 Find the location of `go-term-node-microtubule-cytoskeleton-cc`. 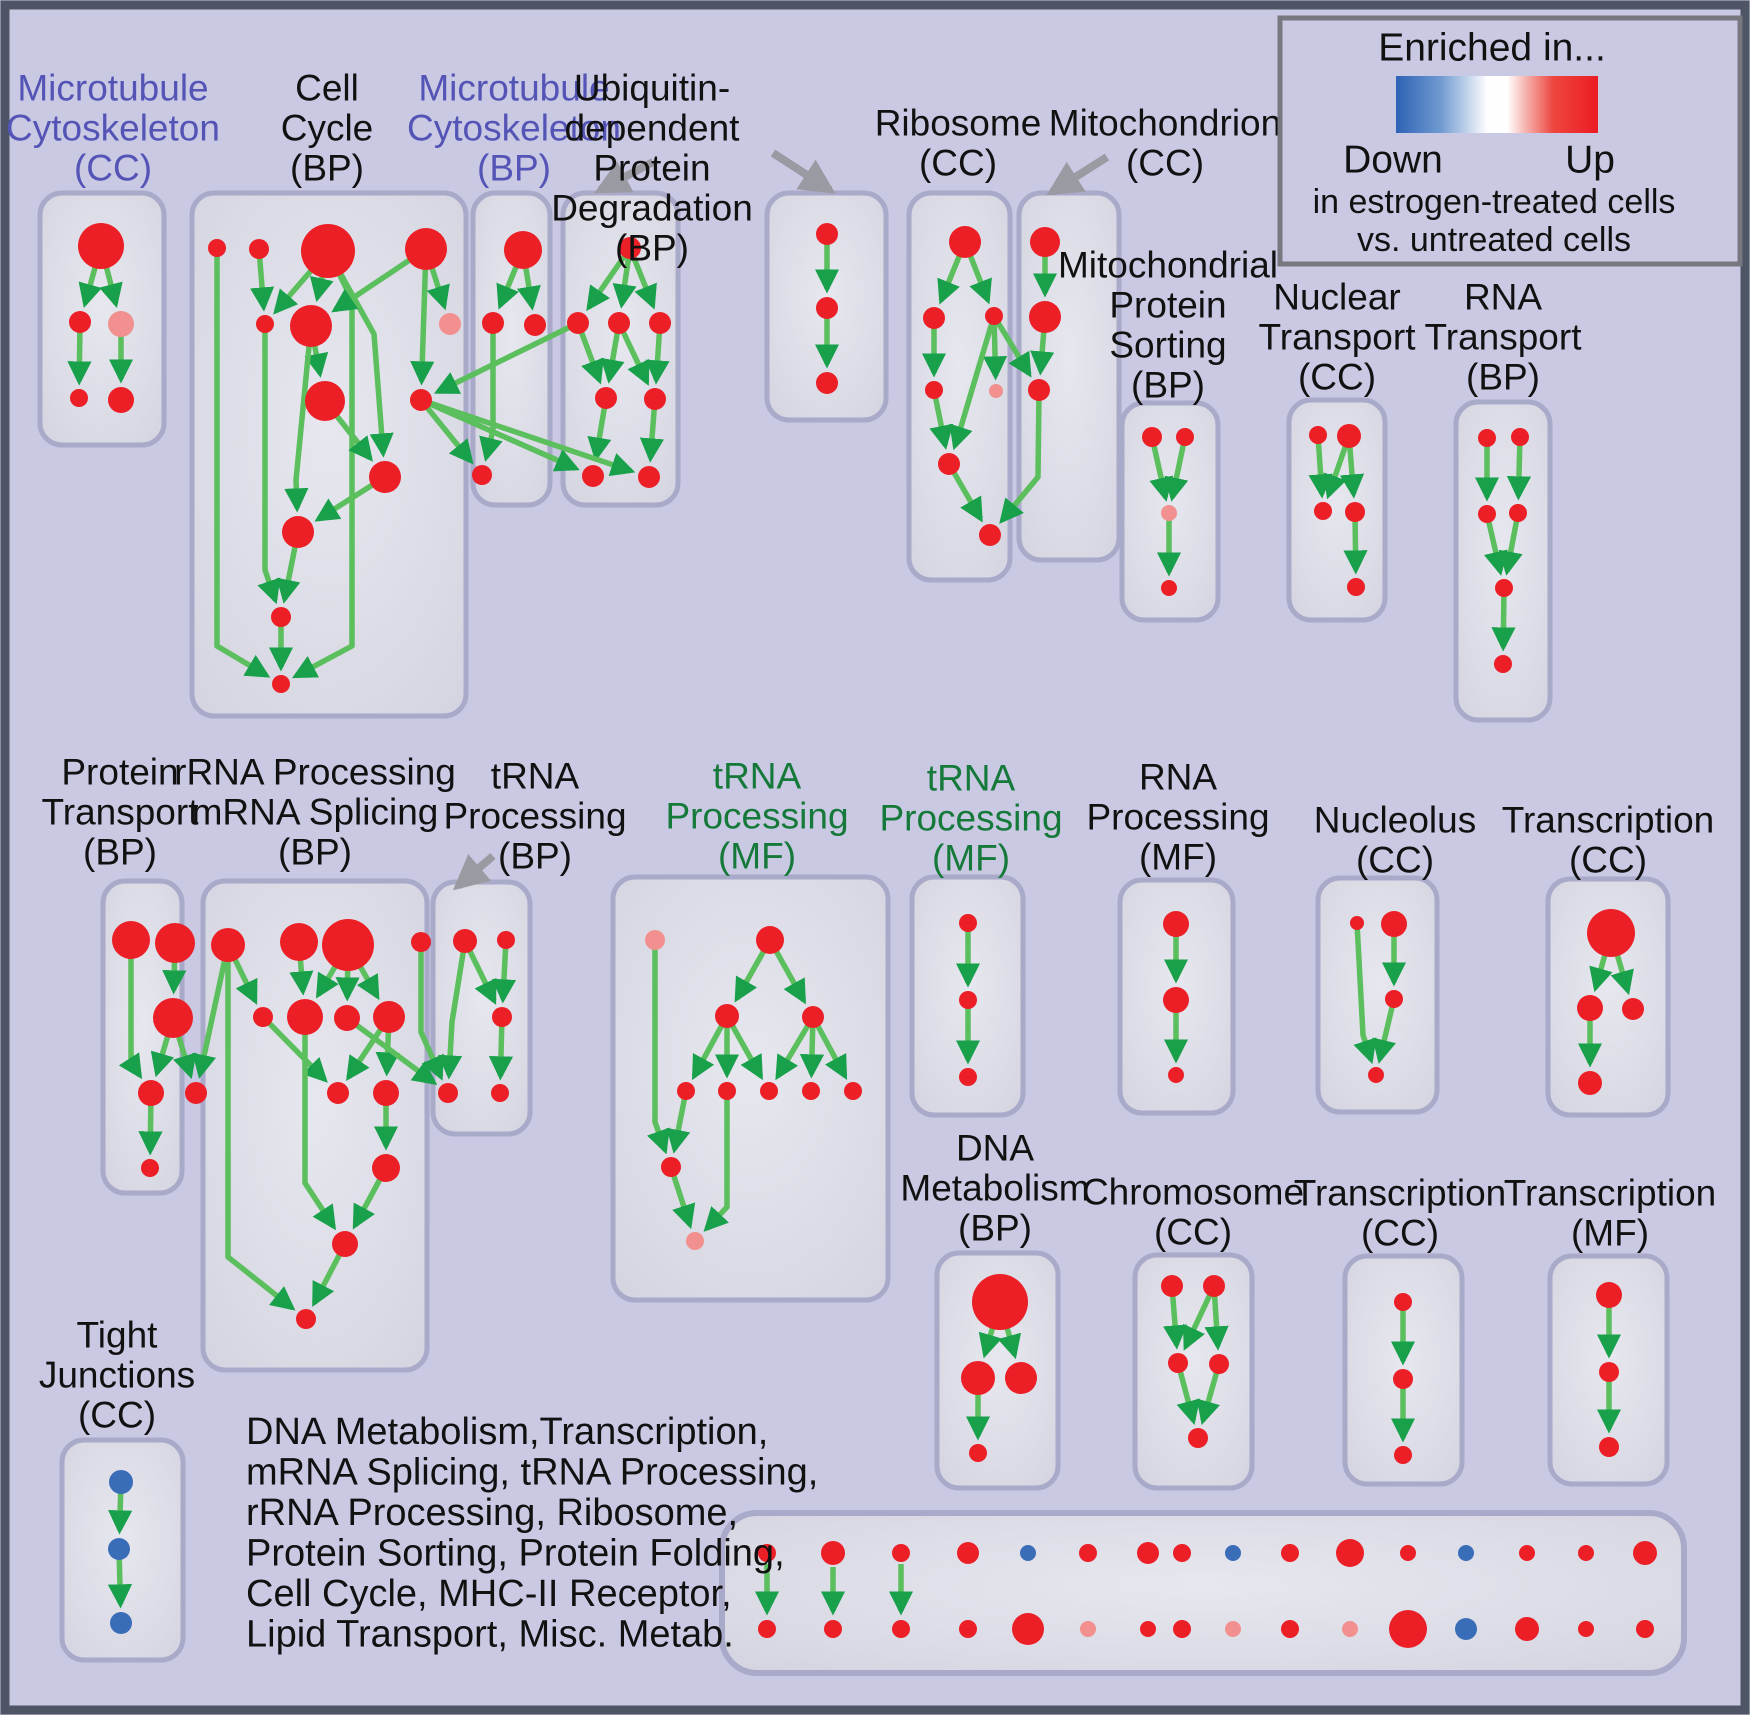

go-term-node-microtubule-cytoskeleton-cc is located at coordinates (121, 324).